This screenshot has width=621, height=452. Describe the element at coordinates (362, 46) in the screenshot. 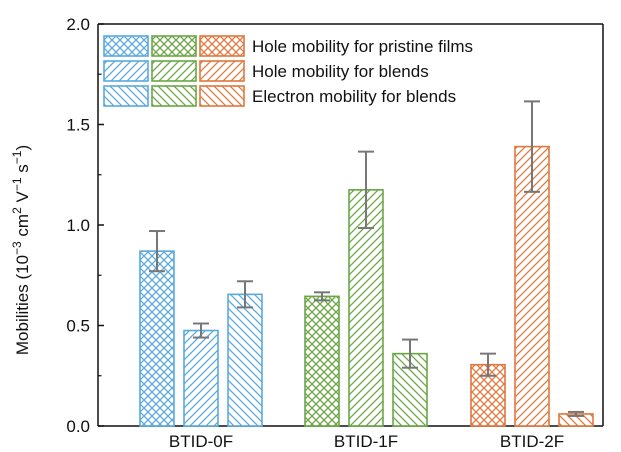

I see `legend-label: Hole mobility for pristine films` at that location.